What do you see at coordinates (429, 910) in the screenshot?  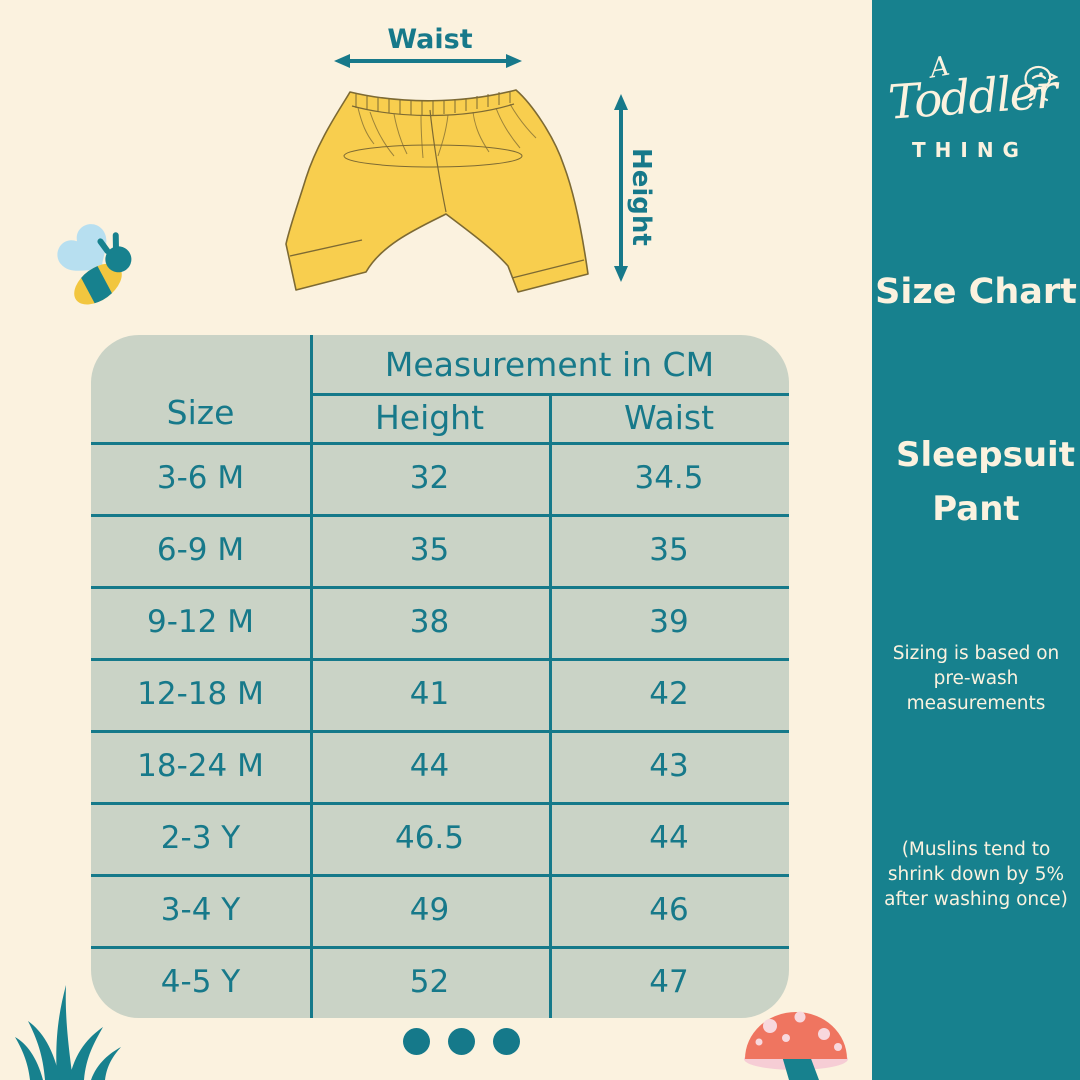 I see `row-height-value: 49` at bounding box center [429, 910].